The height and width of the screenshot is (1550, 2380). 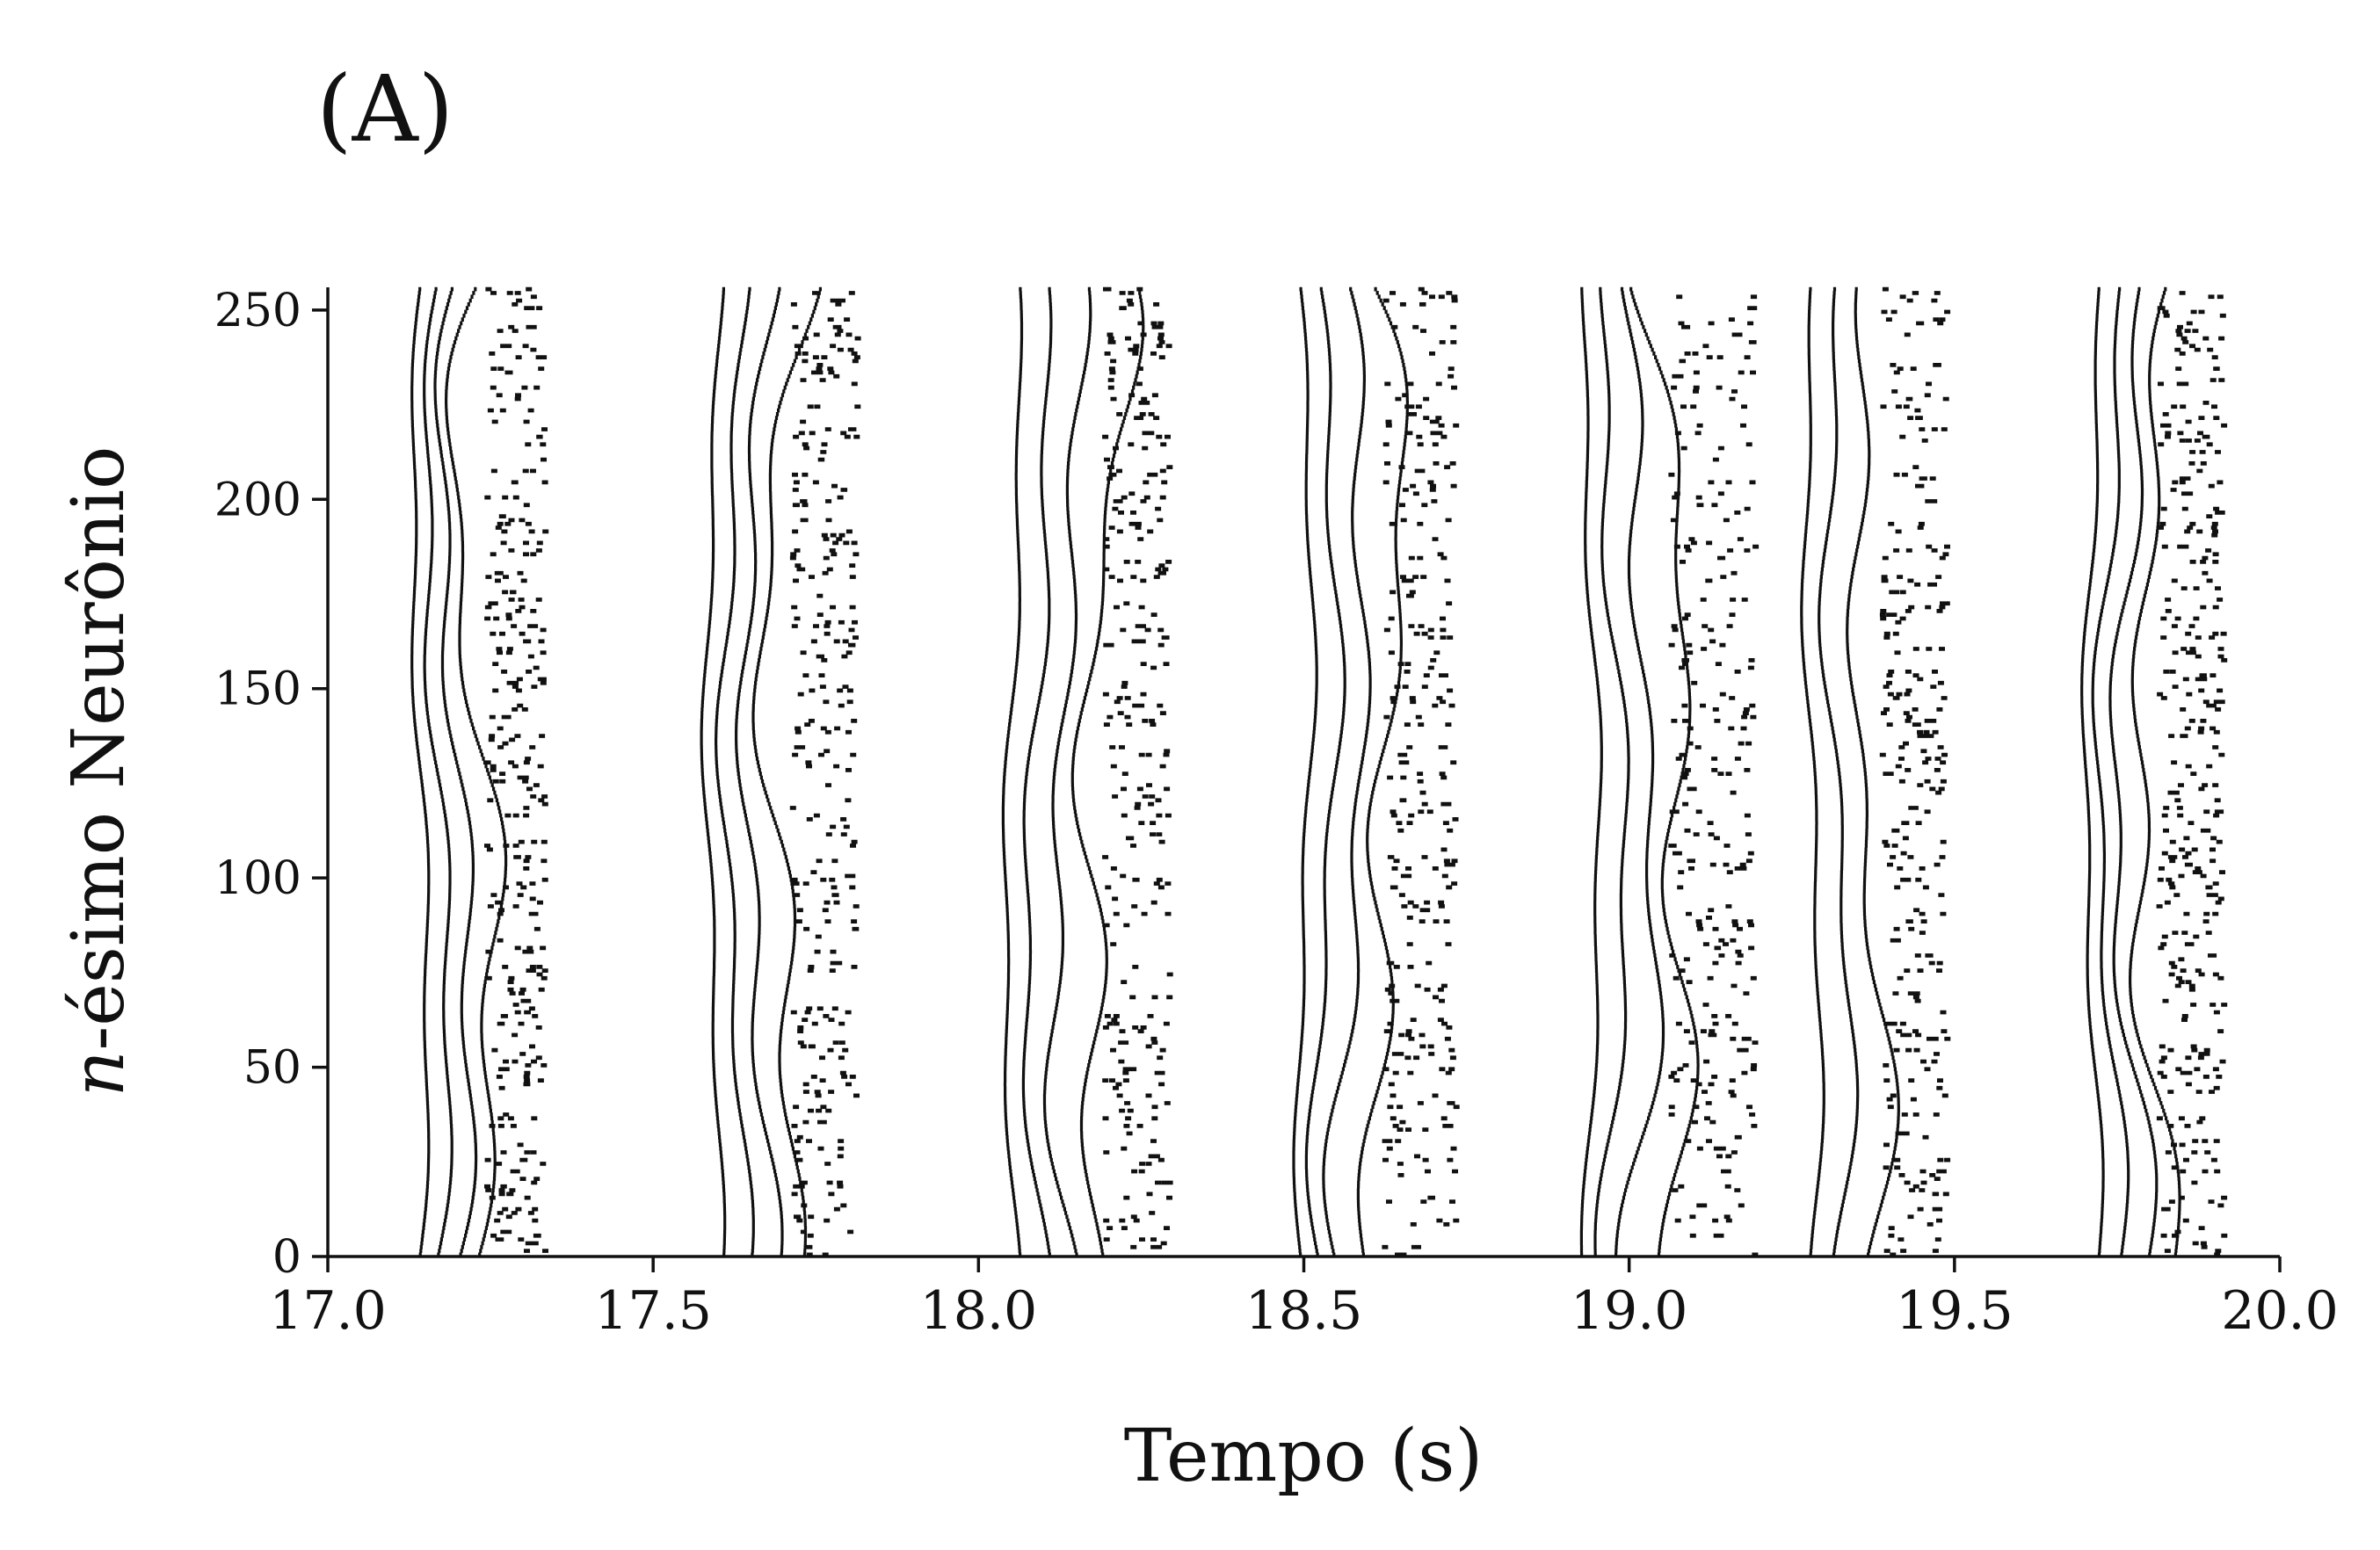 I want to click on burst-2-spikes, so click(x=780, y=772).